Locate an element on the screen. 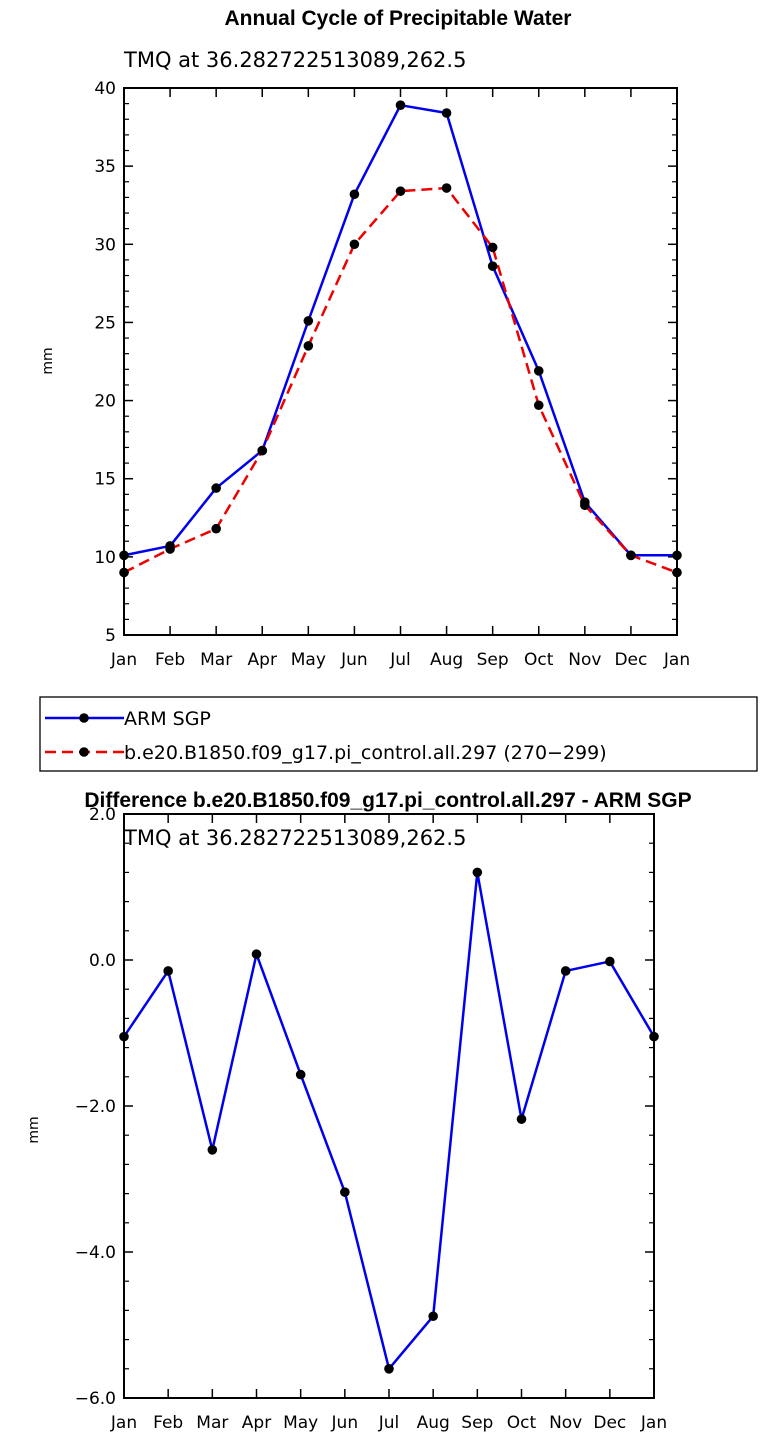  bottom-chart-xtick-label: Mar is located at coordinates (212, 1423).